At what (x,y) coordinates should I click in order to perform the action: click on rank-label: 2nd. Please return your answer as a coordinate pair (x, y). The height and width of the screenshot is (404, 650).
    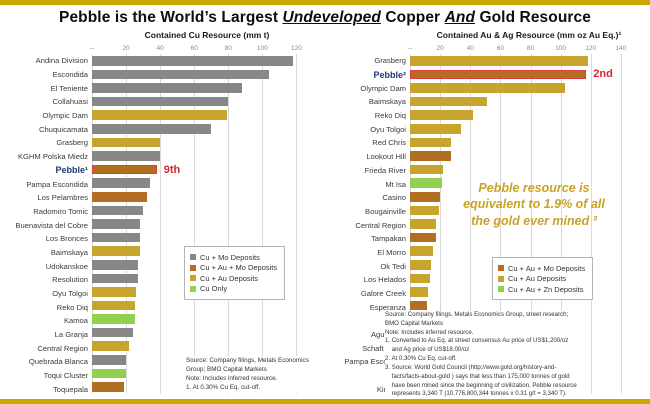
    Looking at the image, I should click on (603, 74).